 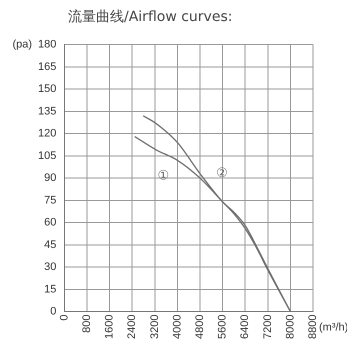 What do you see at coordinates (313, 327) in the screenshot?
I see `x-tick-label: 8800` at bounding box center [313, 327].